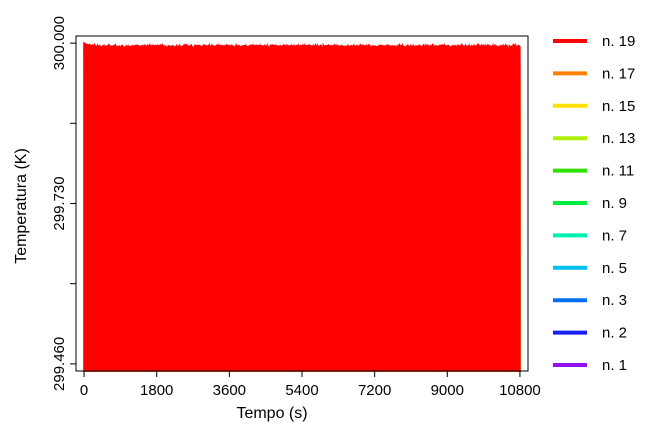 The image size is (649, 431). Describe the element at coordinates (618, 41) in the screenshot. I see `legend-label: n. 19` at that location.